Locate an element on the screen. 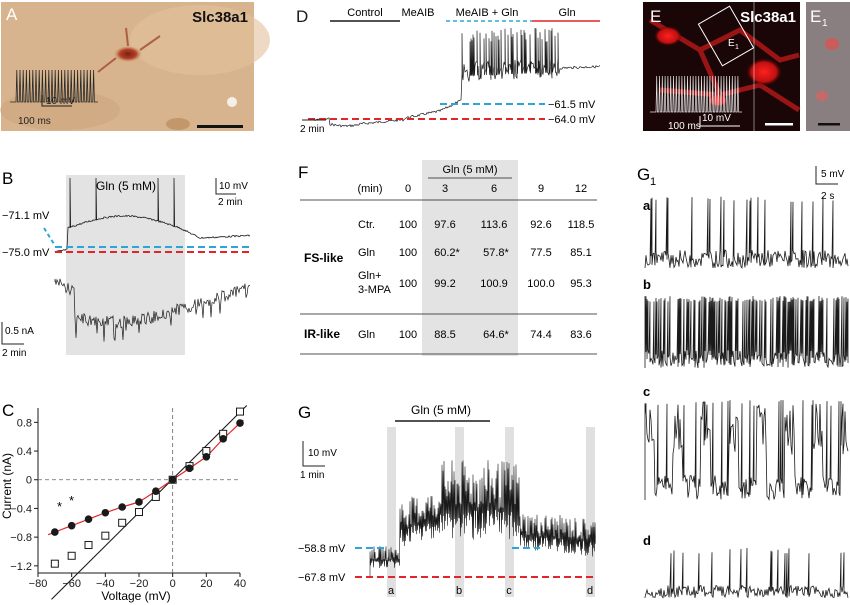 Image resolution: width=850 pixels, height=605 pixels. table-row-condition: Ctr. is located at coordinates (366, 225).